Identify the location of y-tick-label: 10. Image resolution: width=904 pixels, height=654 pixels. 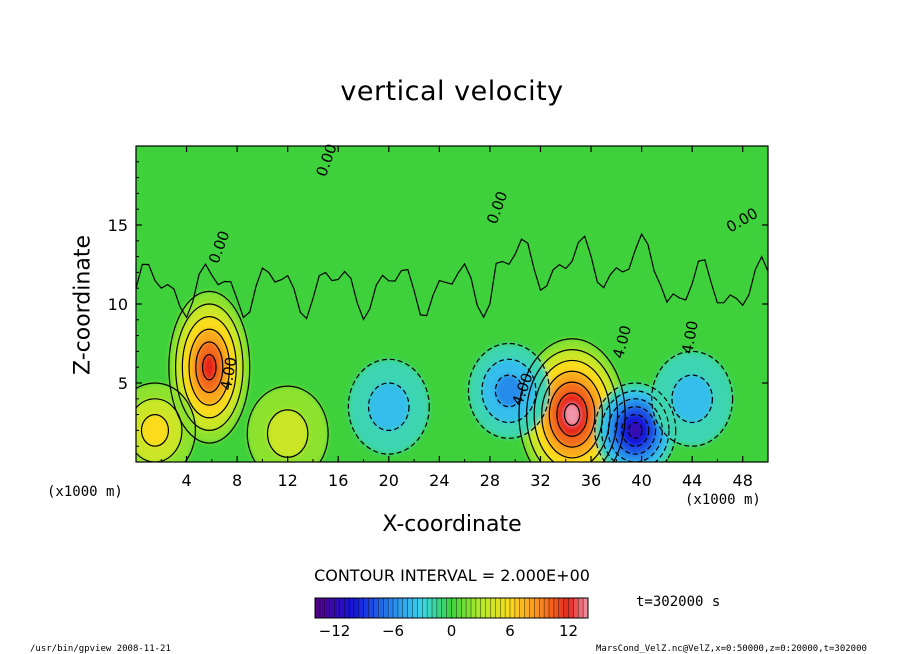
(118, 304).